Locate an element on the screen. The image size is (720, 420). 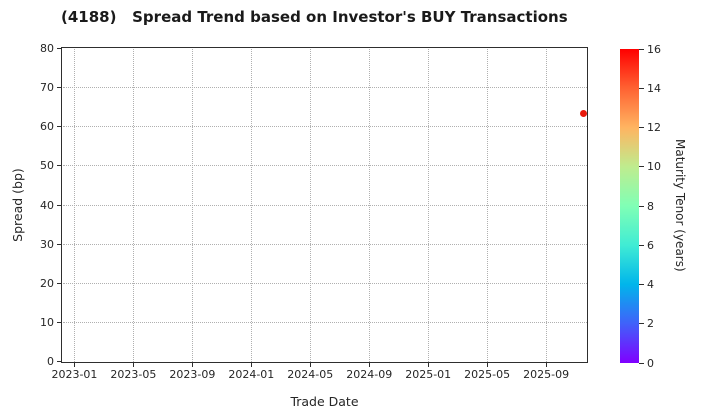
x-axis-label: Trade Date is located at coordinates (324, 401).